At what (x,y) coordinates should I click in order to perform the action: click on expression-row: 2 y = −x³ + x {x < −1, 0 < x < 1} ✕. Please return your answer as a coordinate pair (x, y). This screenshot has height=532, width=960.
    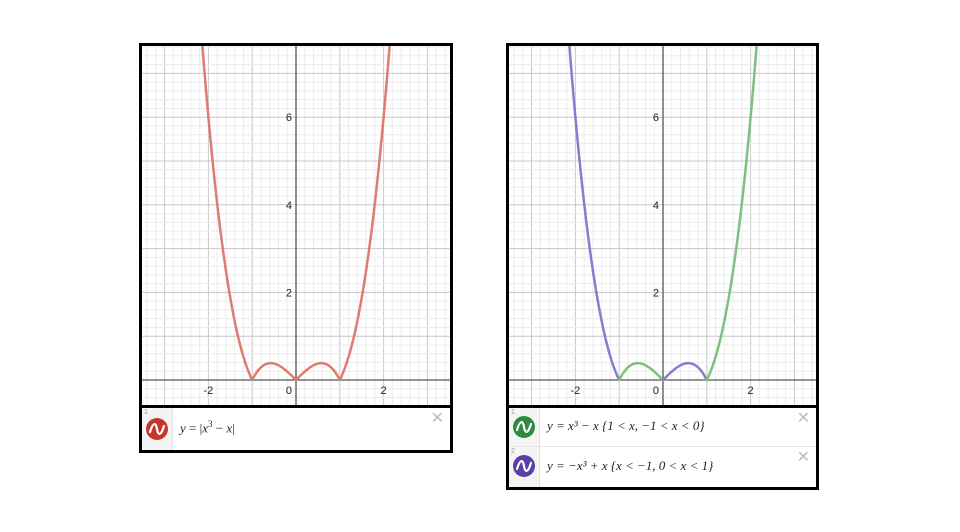
    Looking at the image, I should click on (662, 467).